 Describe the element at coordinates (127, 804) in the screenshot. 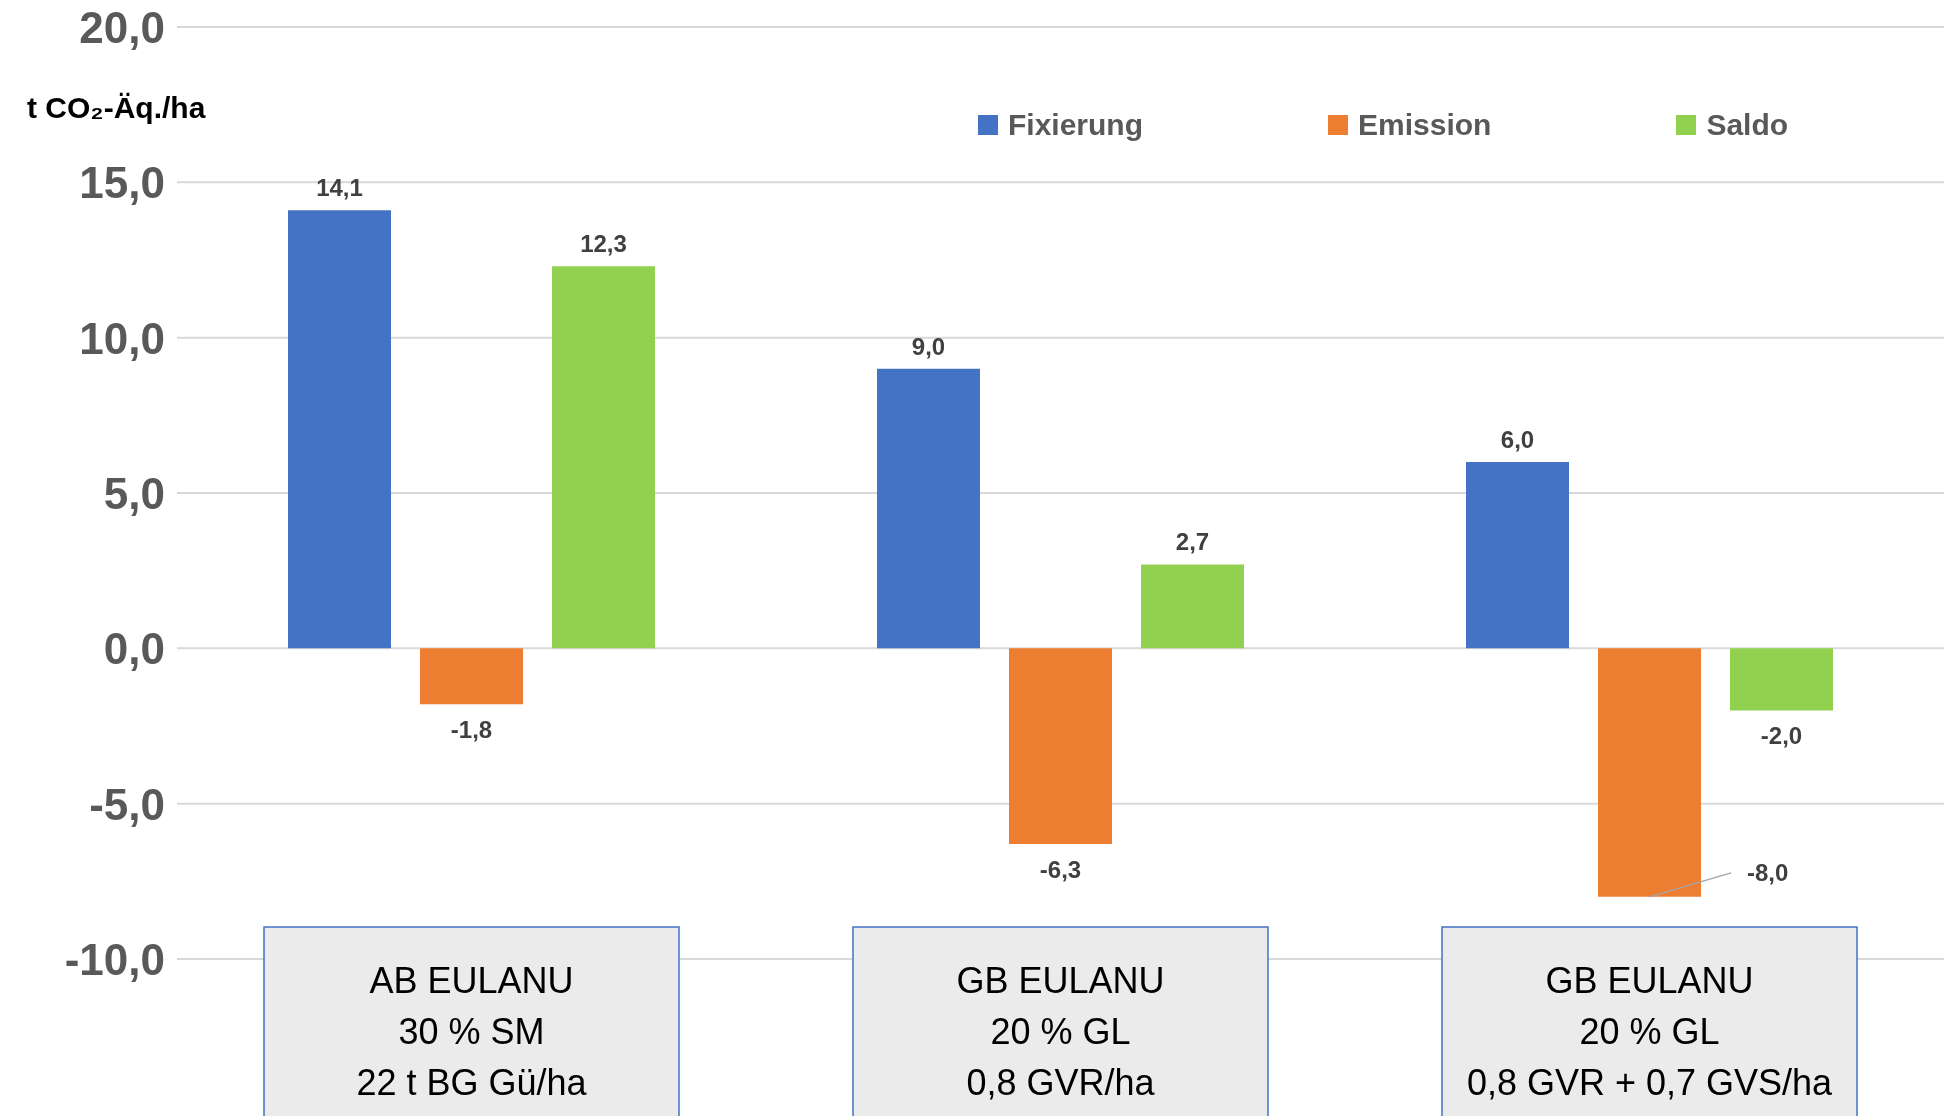

I see `y-tick-label: -5,0` at that location.